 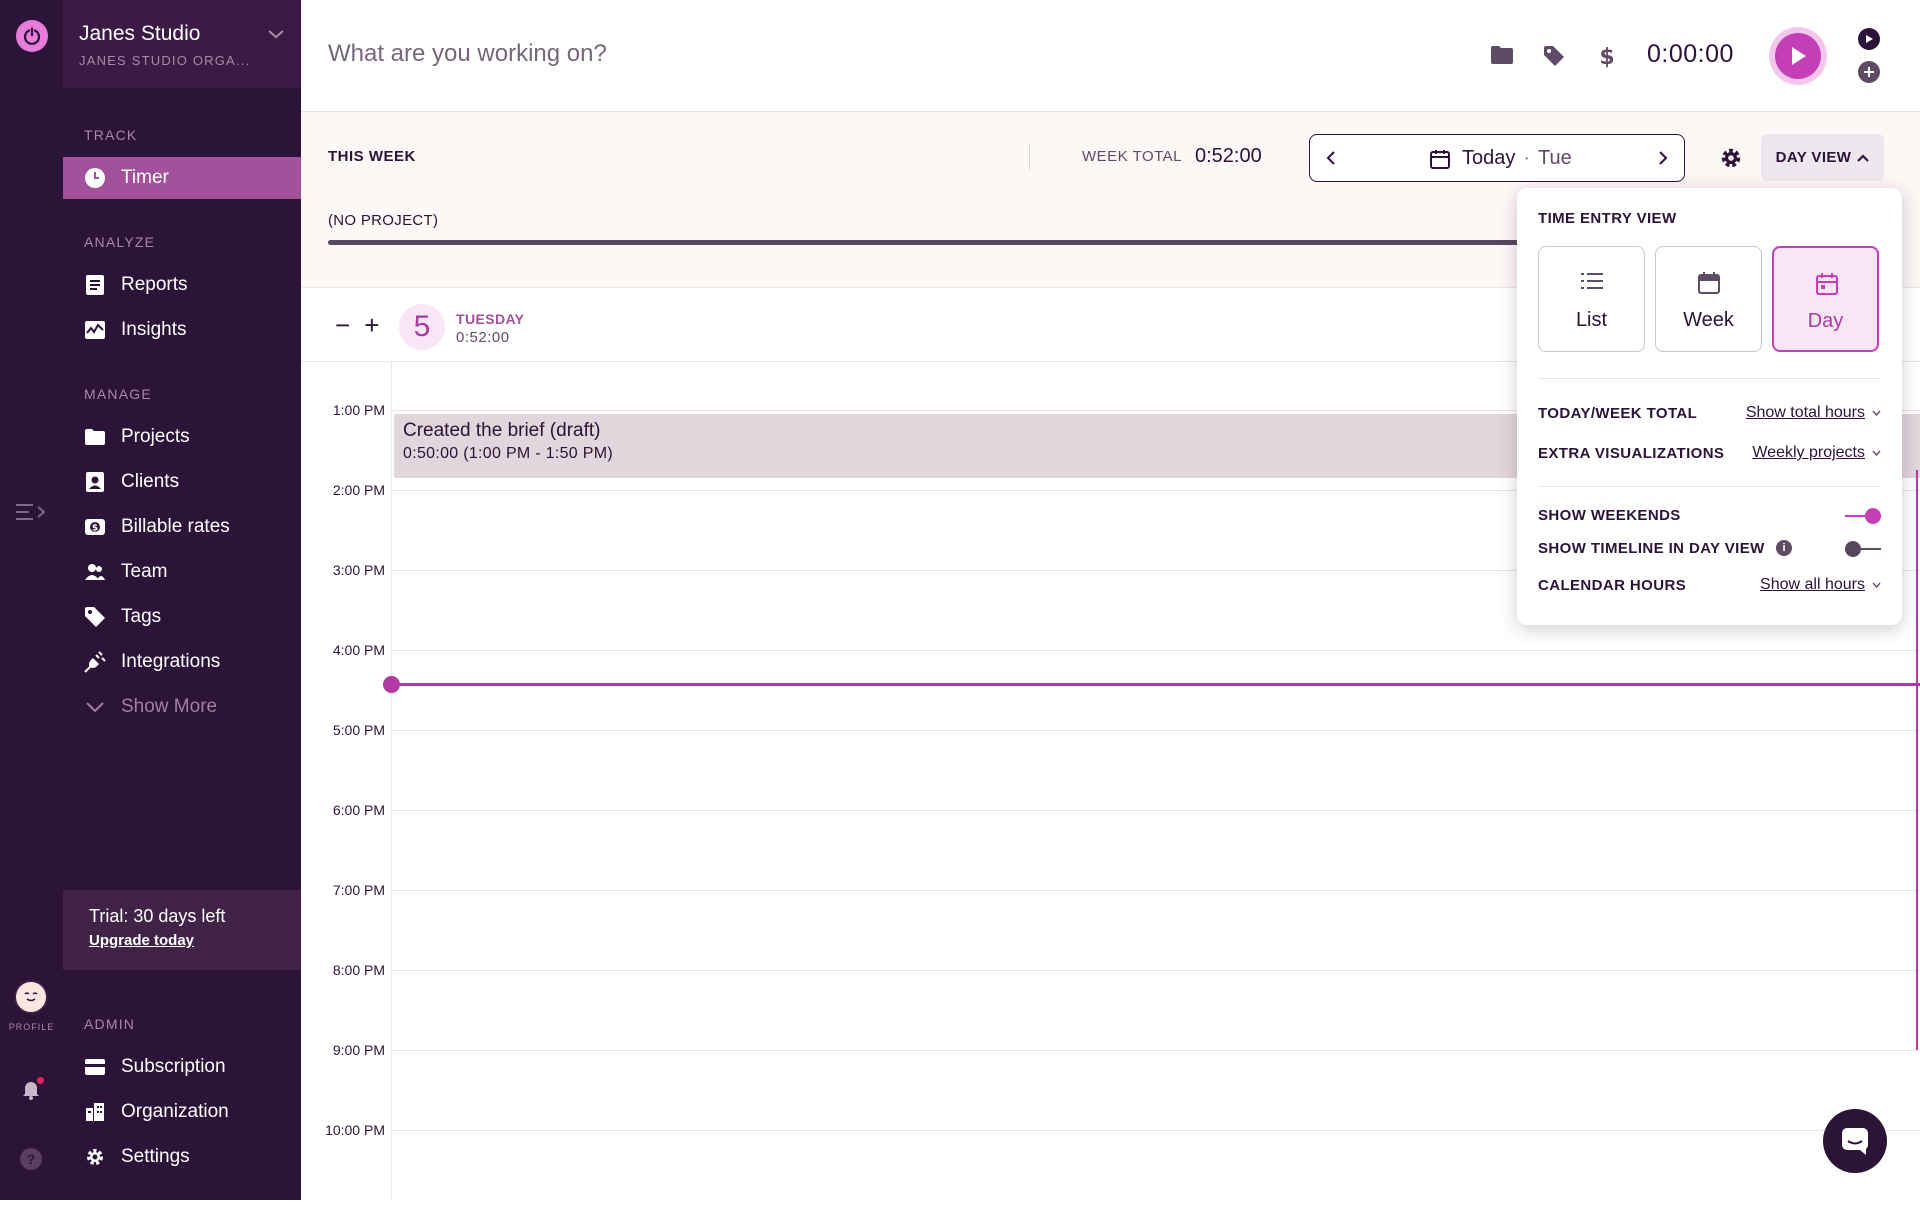 I want to click on list-icon, so click(x=1592, y=281).